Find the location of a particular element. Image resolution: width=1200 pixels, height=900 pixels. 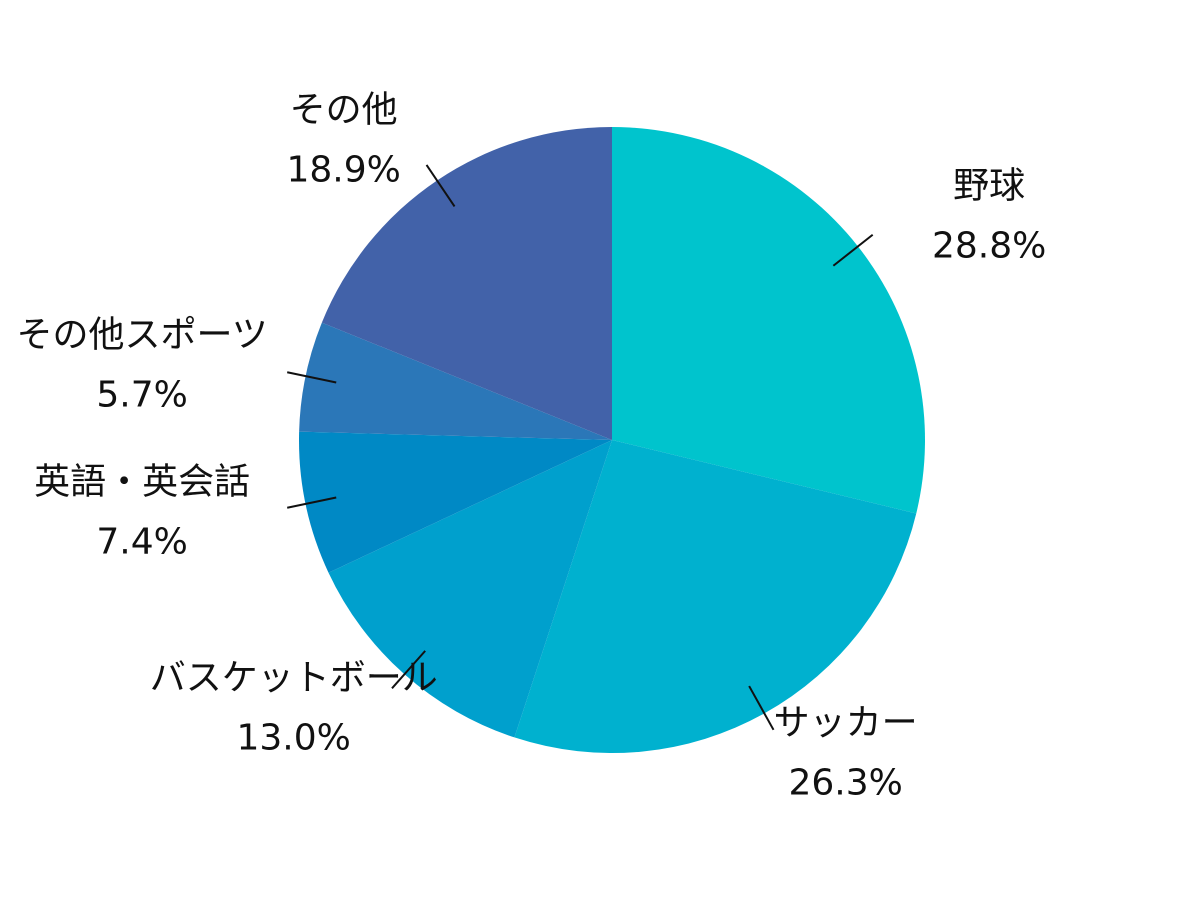

category-label: サッカー is located at coordinates (846, 722).